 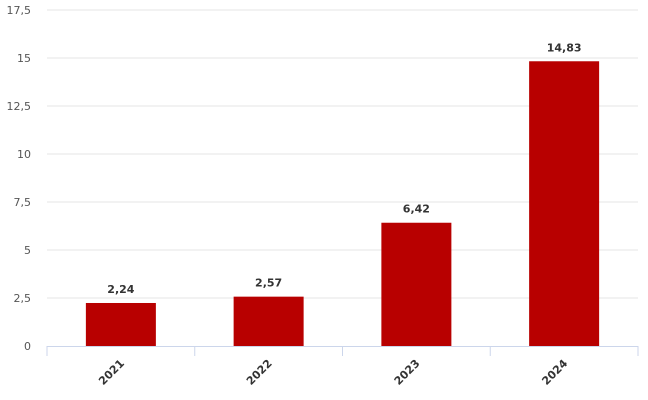 What do you see at coordinates (554, 372) in the screenshot?
I see `x-tick-label: 2024` at bounding box center [554, 372].